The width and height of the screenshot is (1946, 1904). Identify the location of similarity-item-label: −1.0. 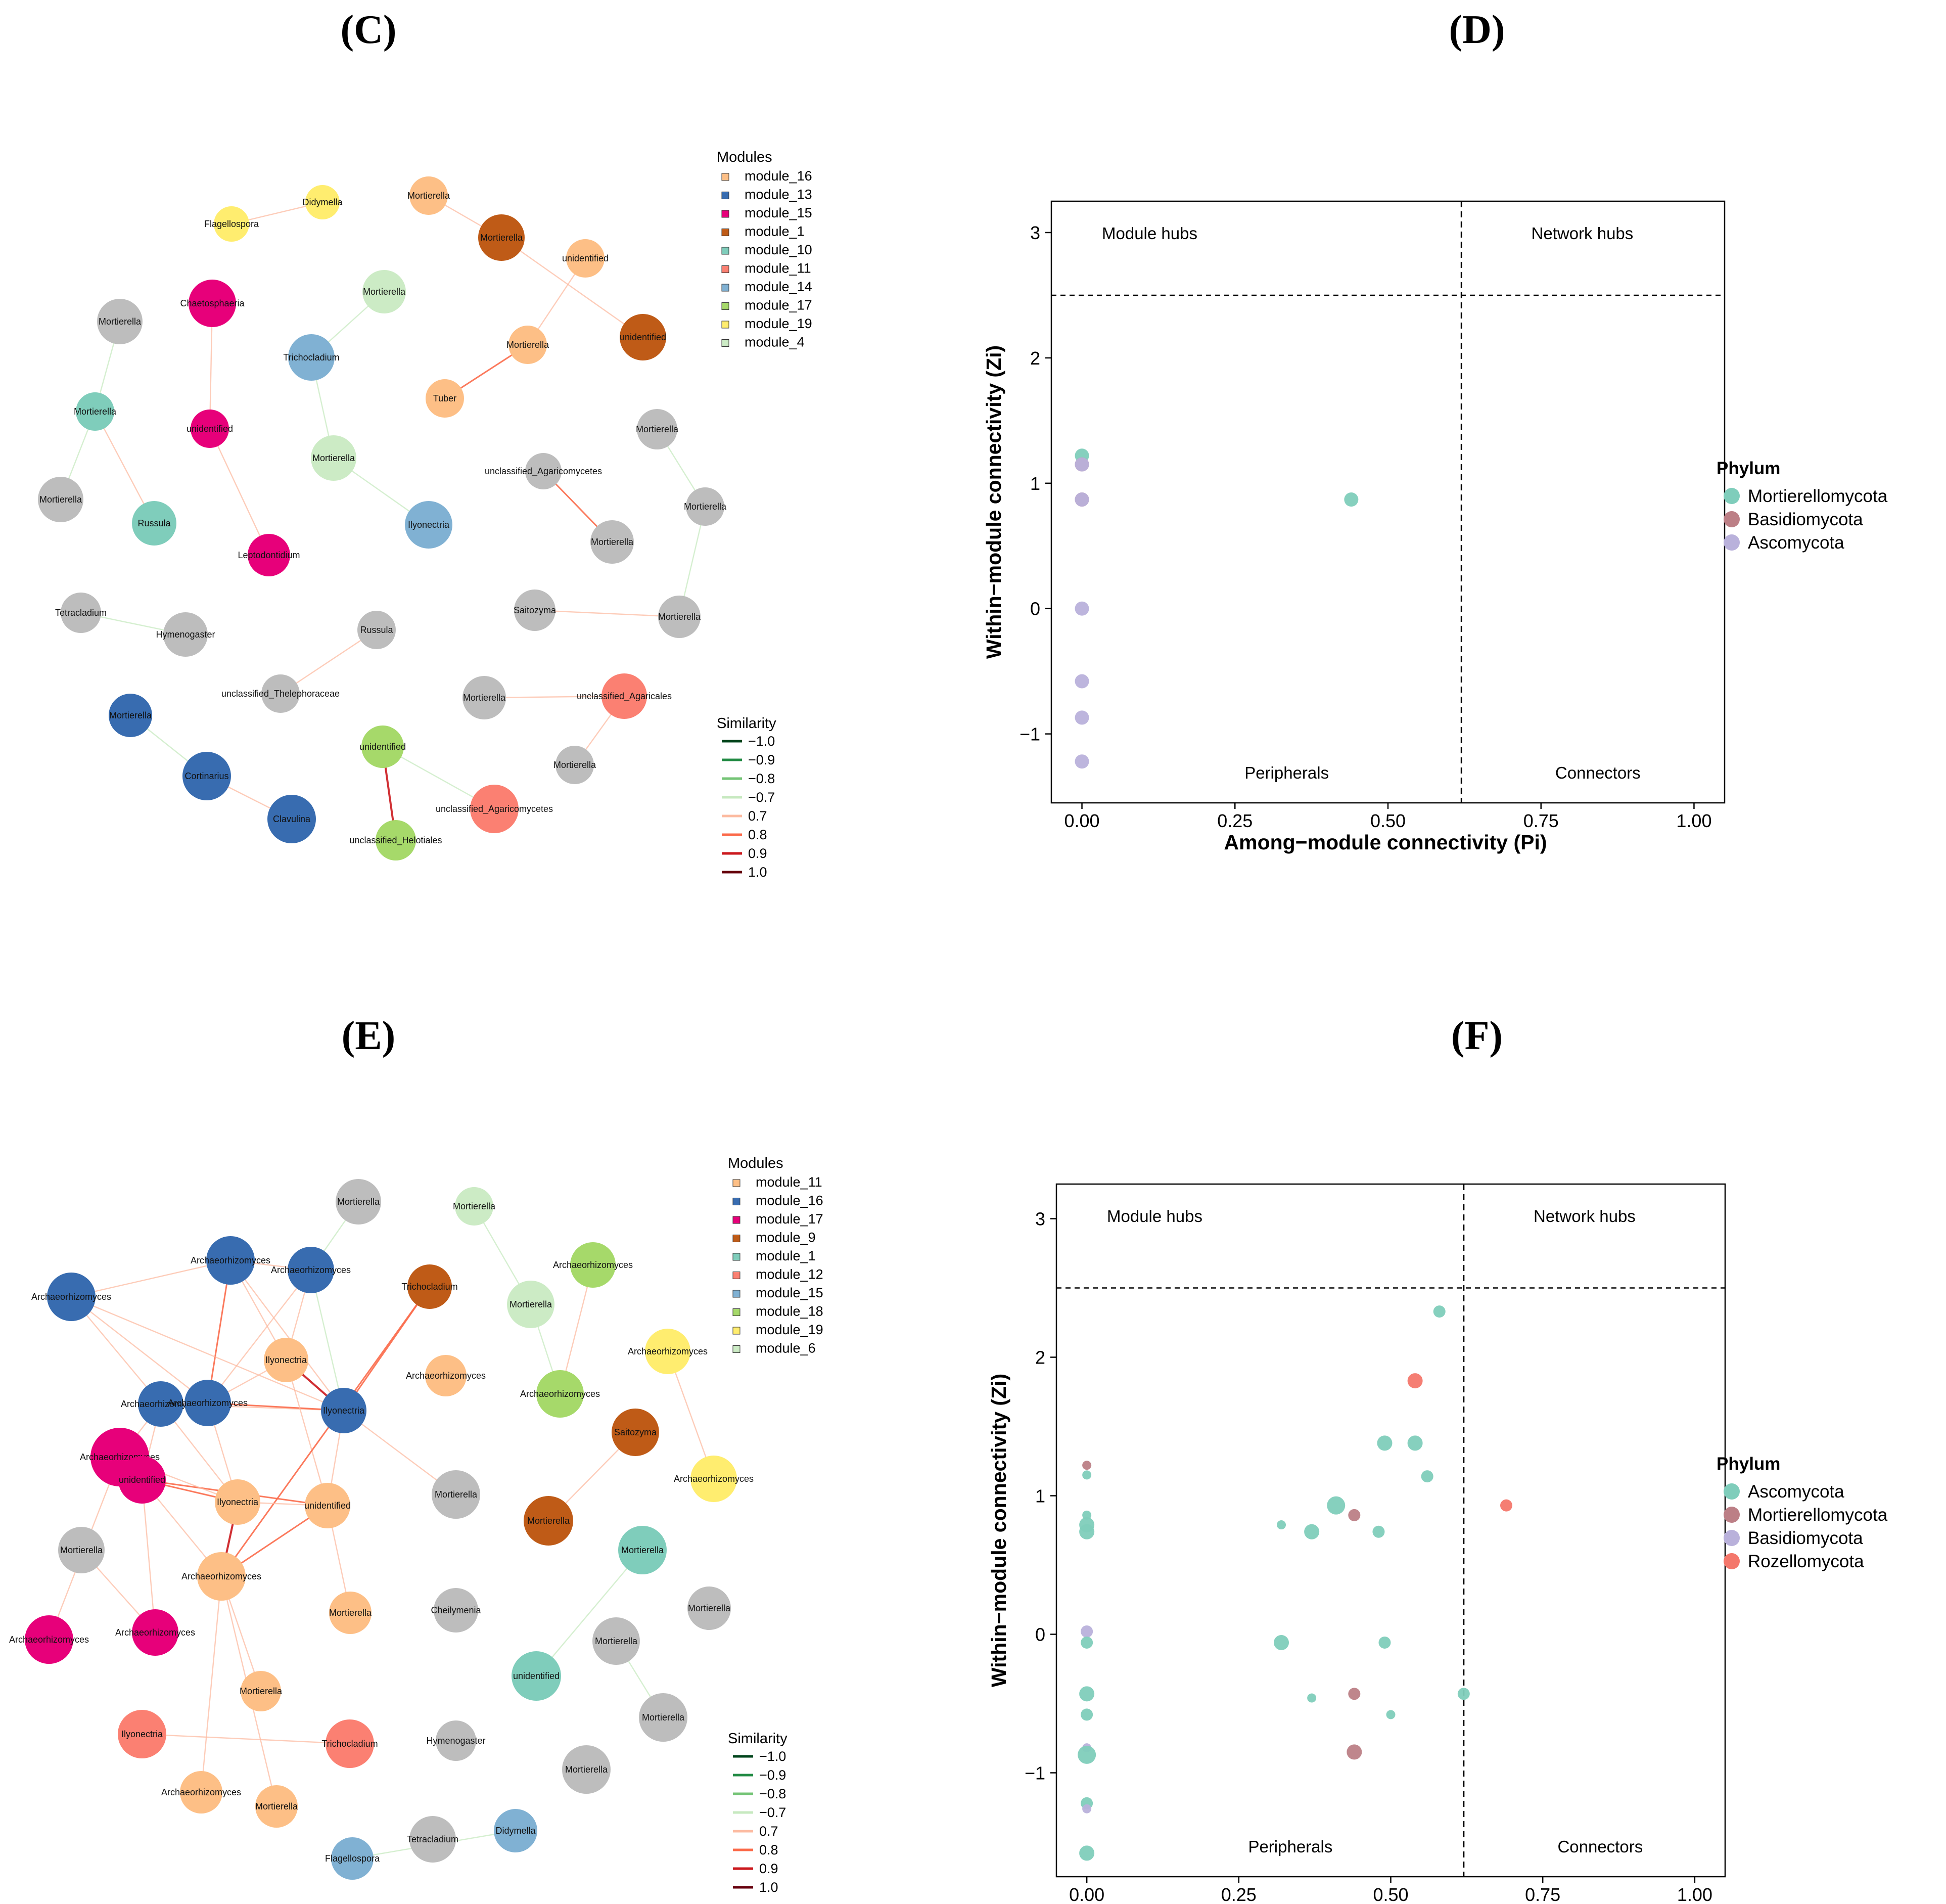
(773, 1756).